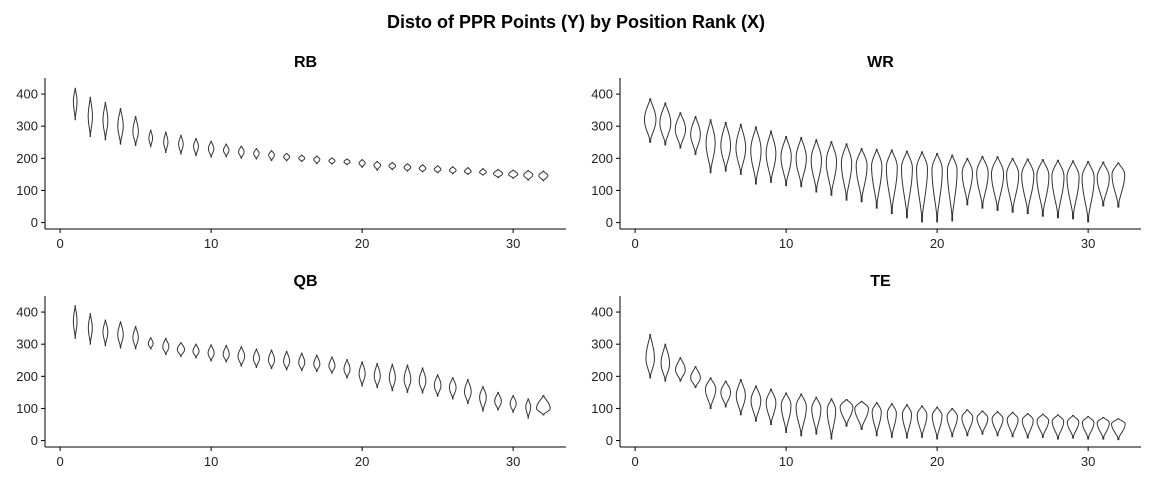 The height and width of the screenshot is (480, 1152). What do you see at coordinates (305, 62) in the screenshot?
I see `panel-title: RB` at bounding box center [305, 62].